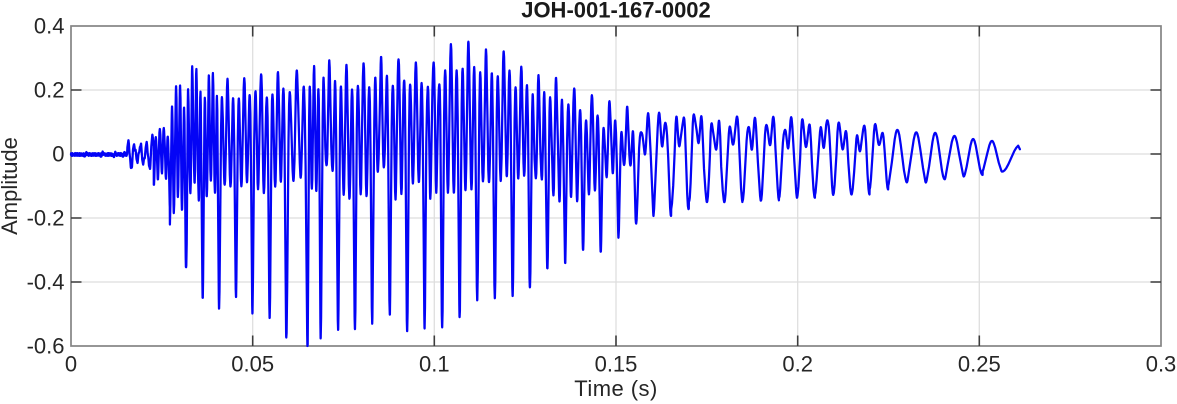 Image resolution: width=1177 pixels, height=404 pixels. I want to click on svg-text: 0.25, so click(979, 364).